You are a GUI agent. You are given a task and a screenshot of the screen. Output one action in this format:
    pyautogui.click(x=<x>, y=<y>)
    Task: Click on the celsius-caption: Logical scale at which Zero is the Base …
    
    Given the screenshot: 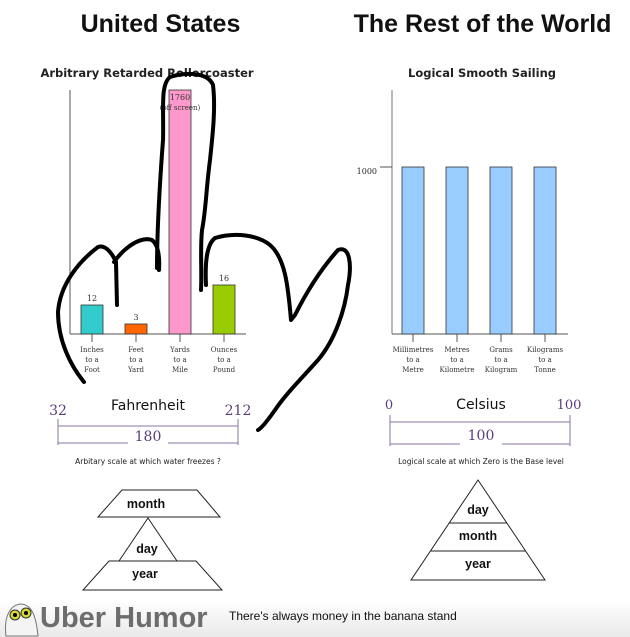 What is the action you would take?
    pyautogui.click(x=481, y=461)
    